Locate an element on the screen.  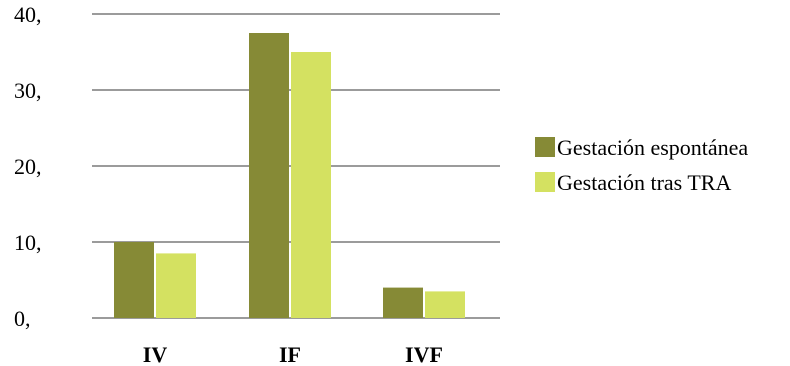
y-tick-label: 30, is located at coordinates (28, 90).